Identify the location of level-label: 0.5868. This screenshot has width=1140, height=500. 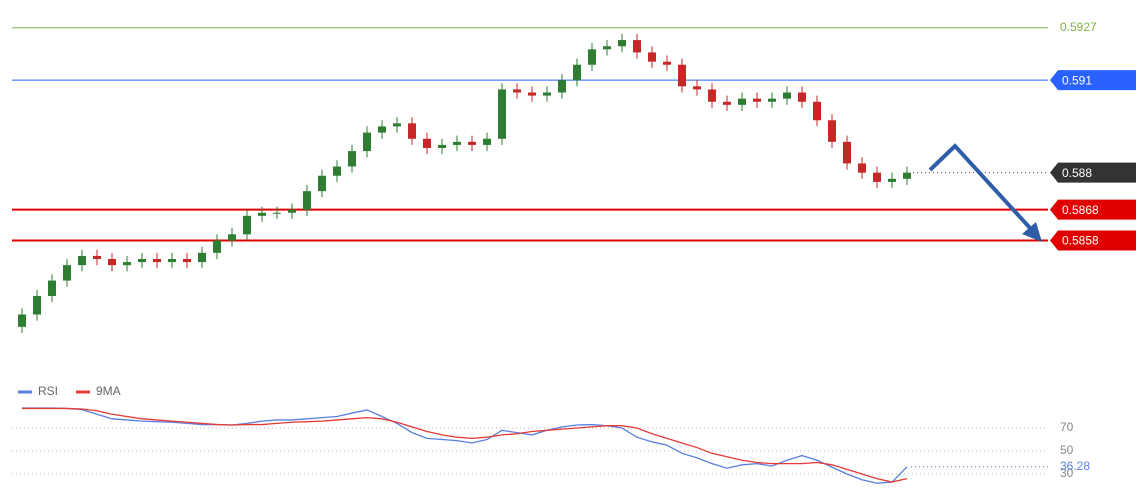
(1080, 210).